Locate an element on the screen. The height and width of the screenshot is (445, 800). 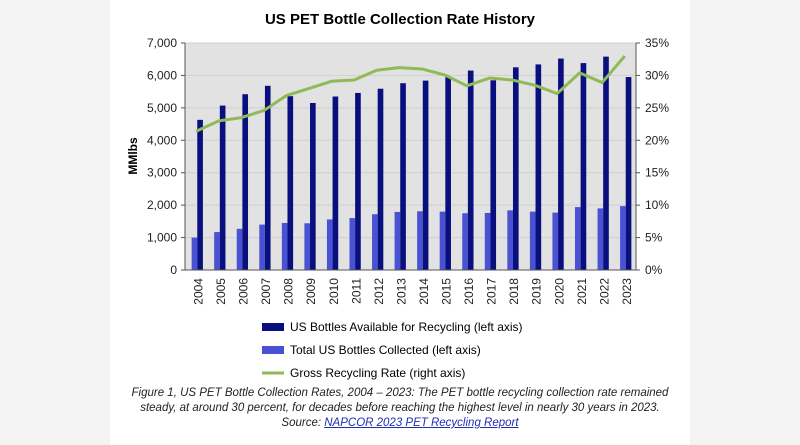
x-tick-label: 2018 is located at coordinates (514, 291).